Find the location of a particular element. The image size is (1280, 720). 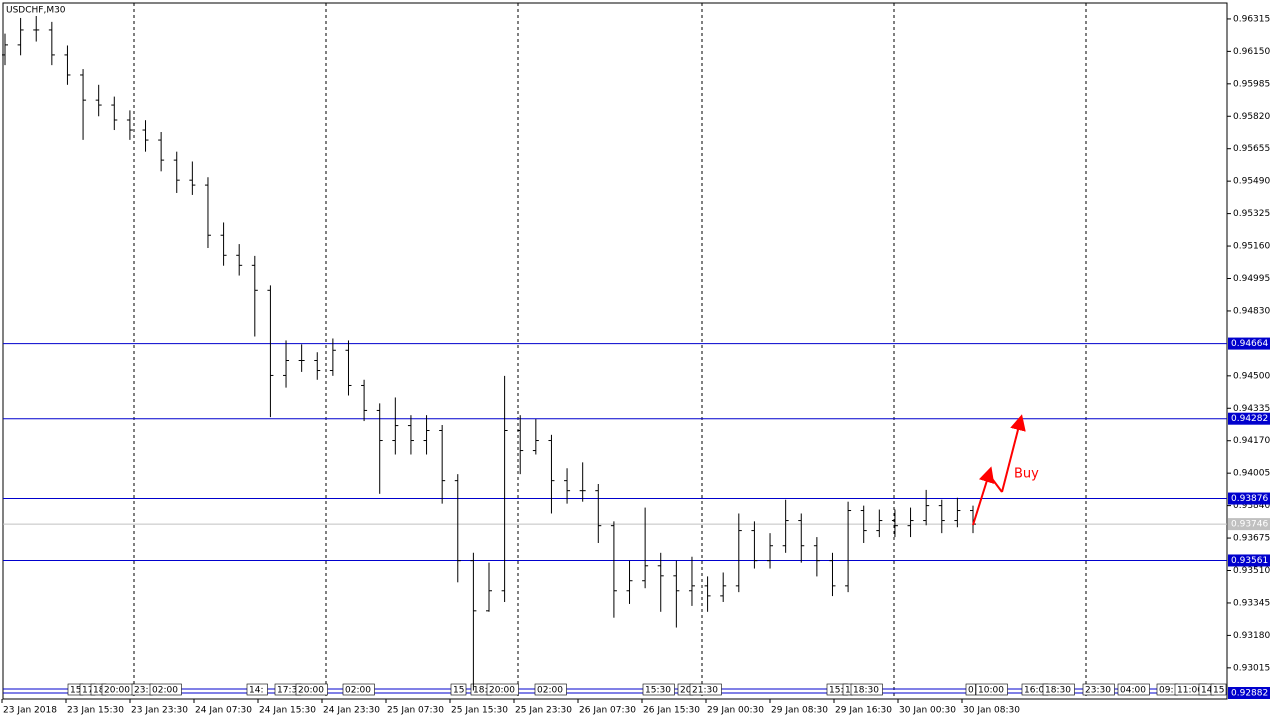

bottom-tag is located at coordinates (1249, 693).